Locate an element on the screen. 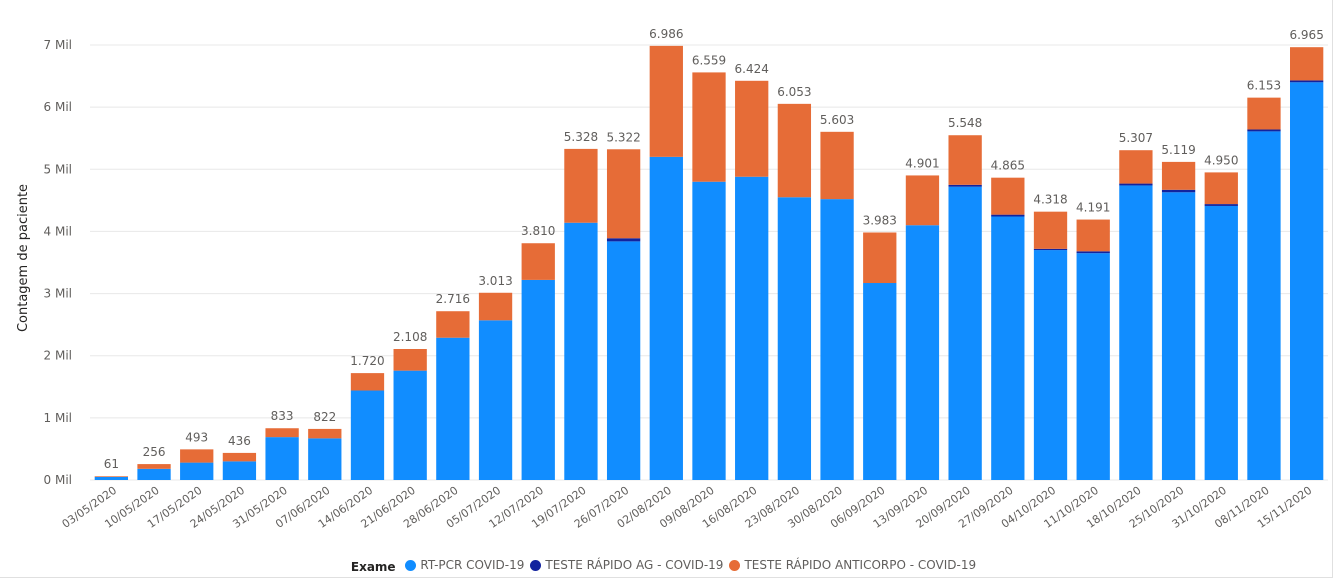  y-tick-label: 1 Mil is located at coordinates (58, 418).